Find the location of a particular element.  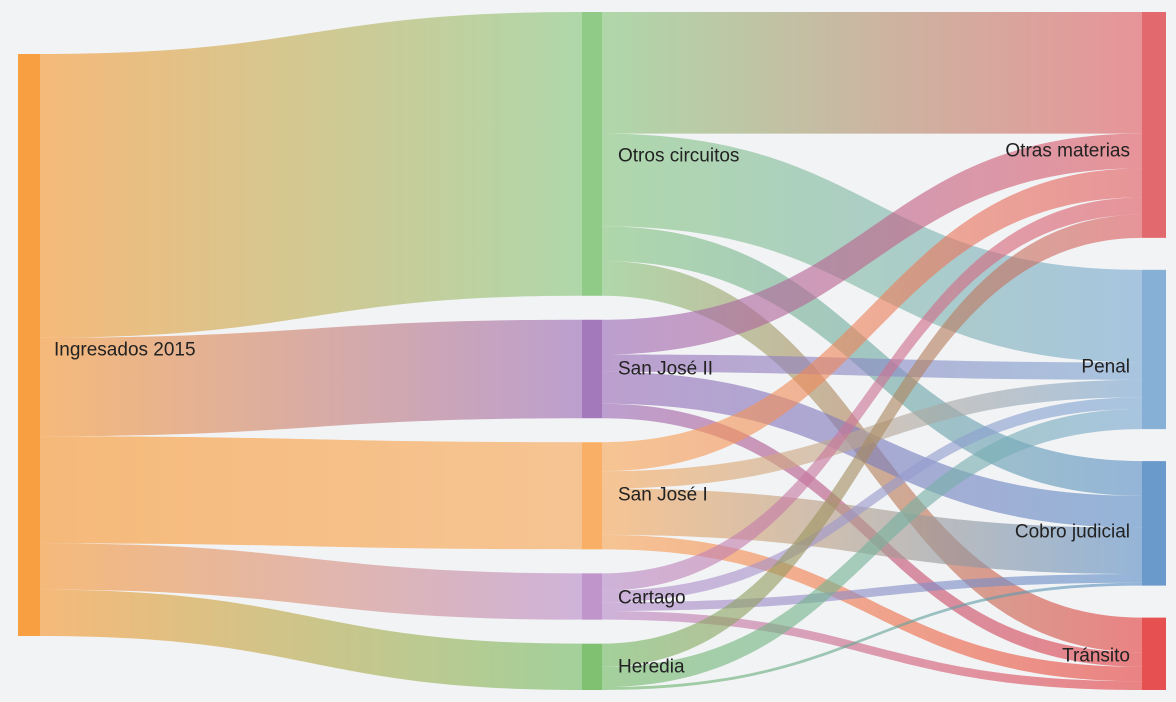

link-cartago-to-transito is located at coordinates (872, 650).